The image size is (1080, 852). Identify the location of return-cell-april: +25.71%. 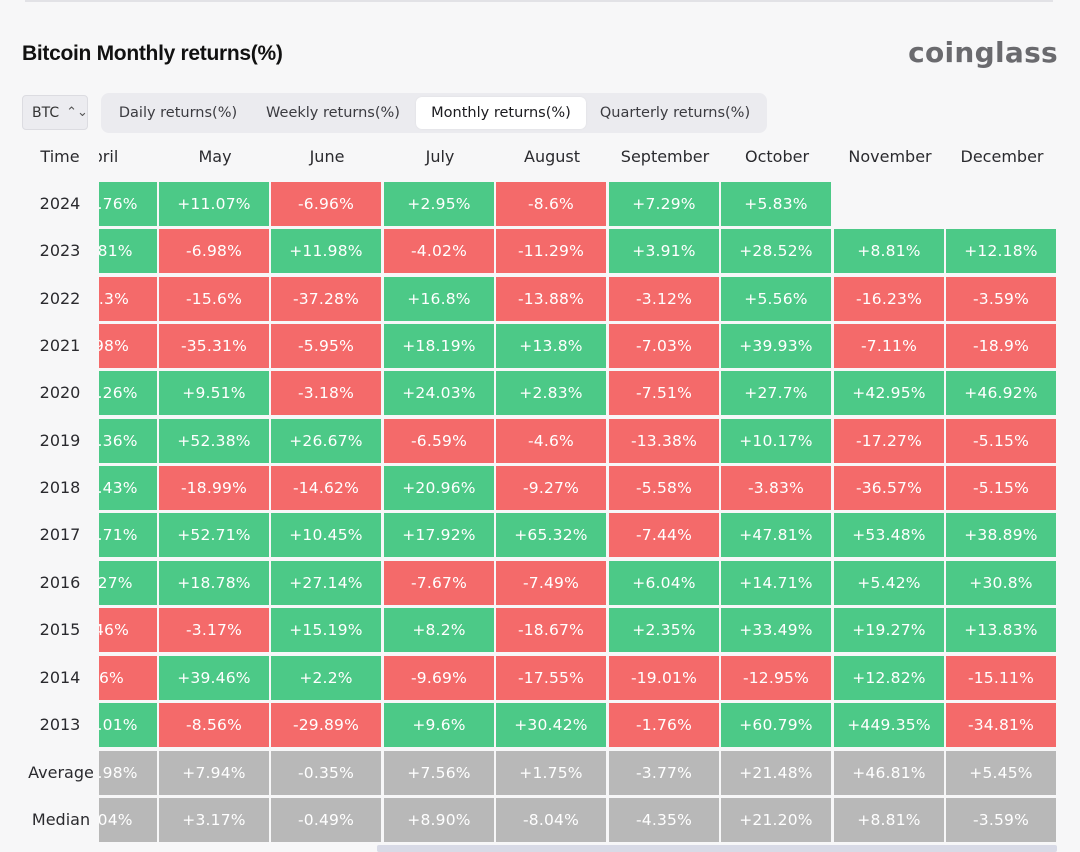
(128, 535).